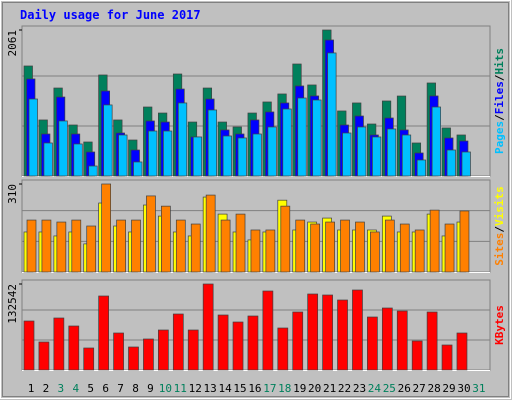  What do you see at coordinates (254, 388) in the screenshot?
I see `x-tick-label: 16` at bounding box center [254, 388].